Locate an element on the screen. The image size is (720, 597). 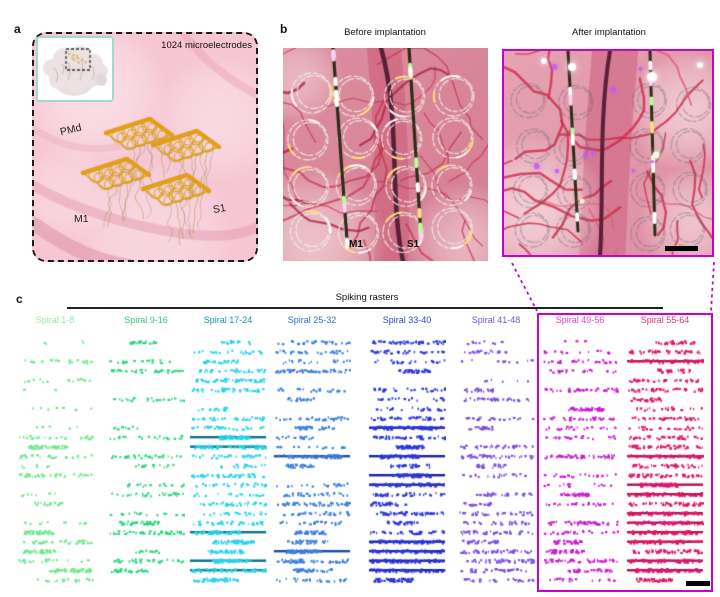
brain-inset-graphic is located at coordinates (75, 69).